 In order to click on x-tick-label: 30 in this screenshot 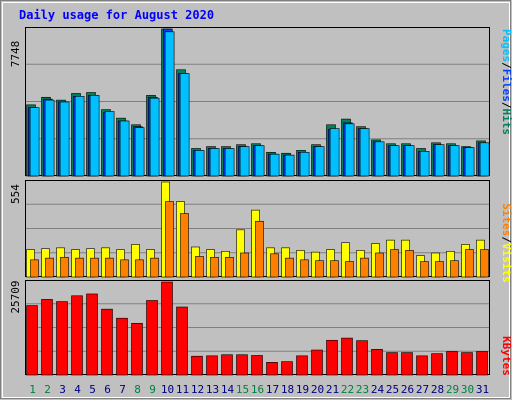, I will do `click(467, 389)`.